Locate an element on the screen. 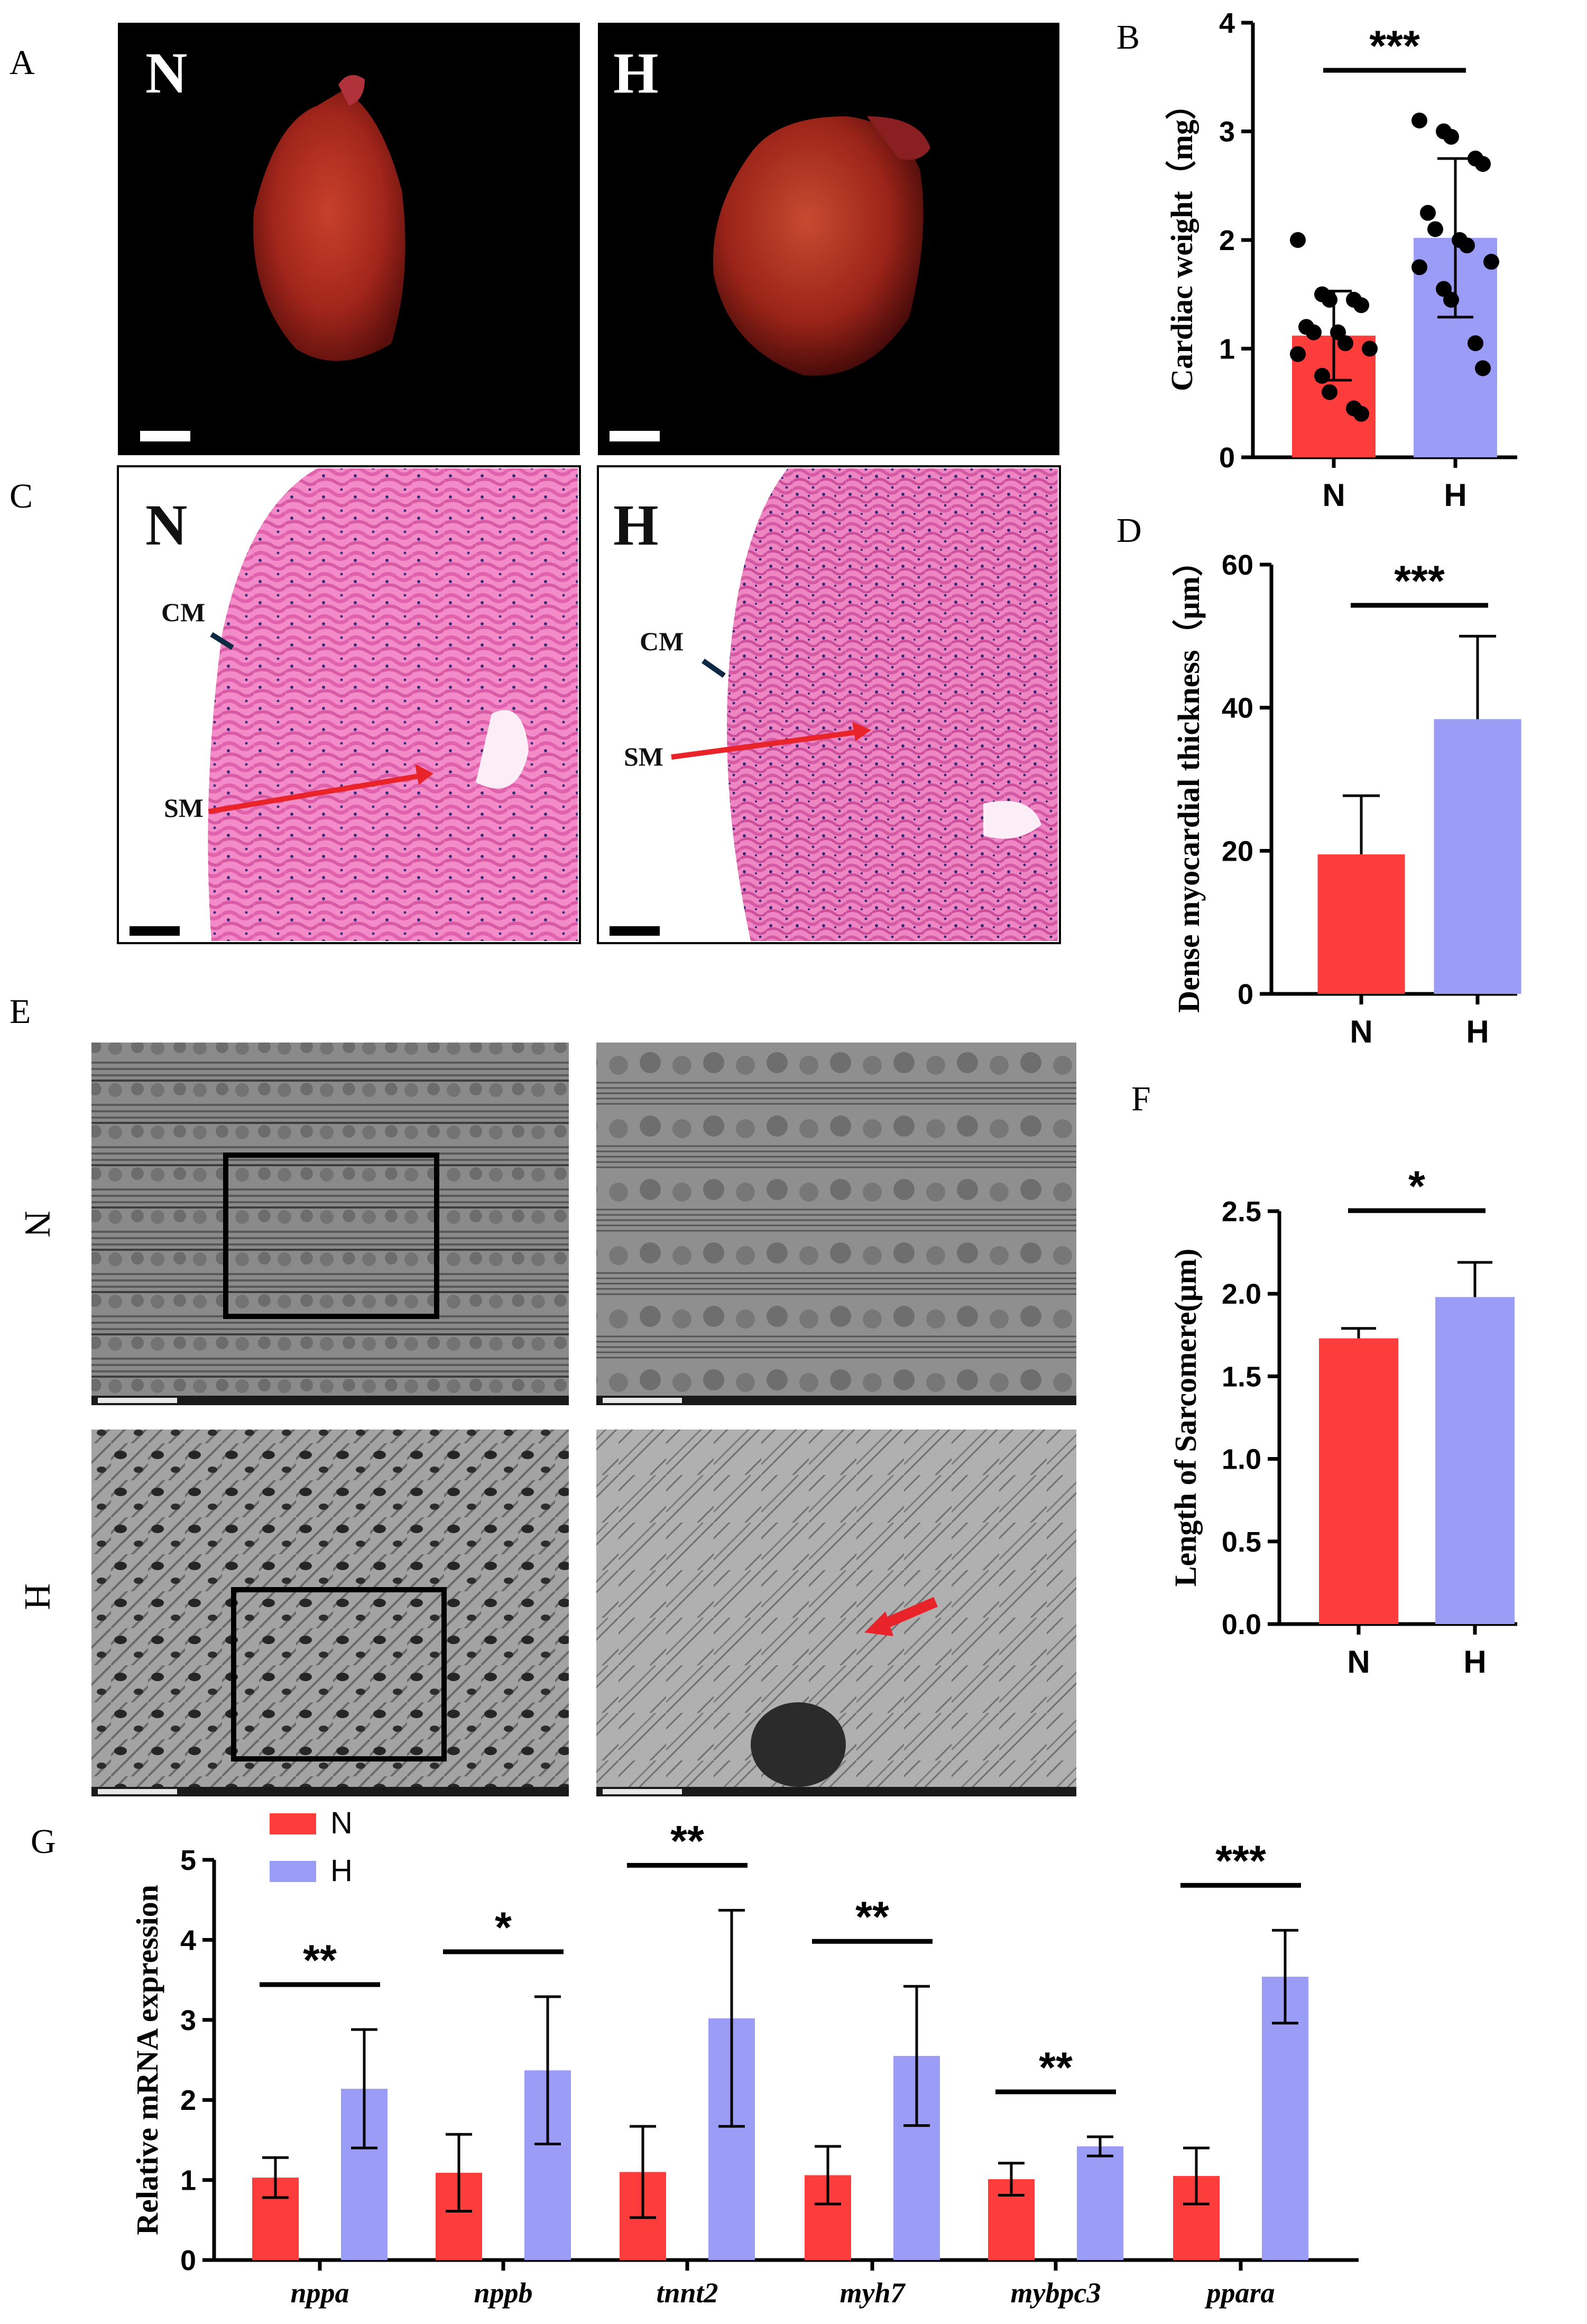 The image size is (1587, 2324). em-row-label-h: H is located at coordinates (37, 1596).